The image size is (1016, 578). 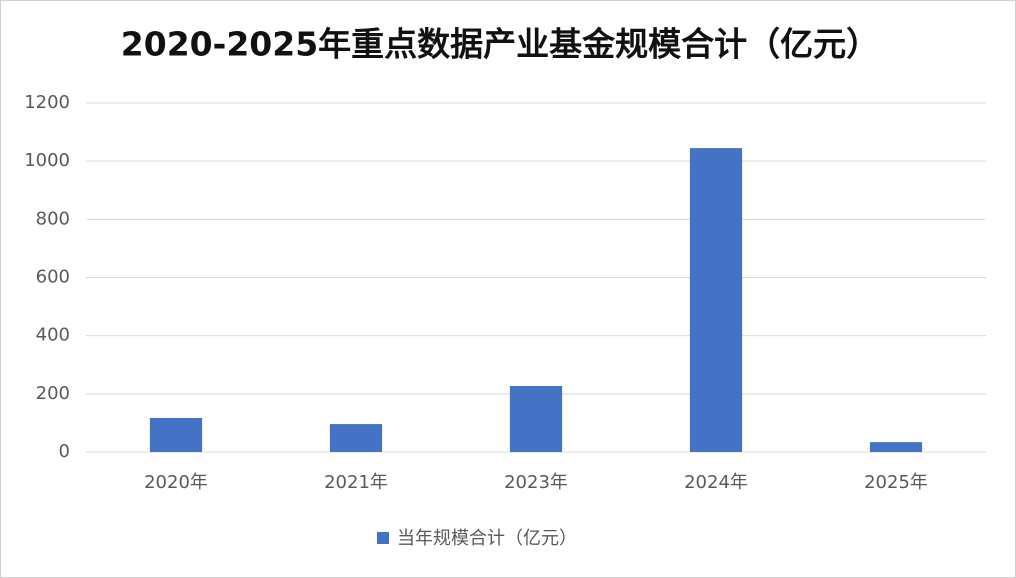 I want to click on chart-title: 2020-2025年重点数据产业基金规模合计（亿元）, so click(x=500, y=44).